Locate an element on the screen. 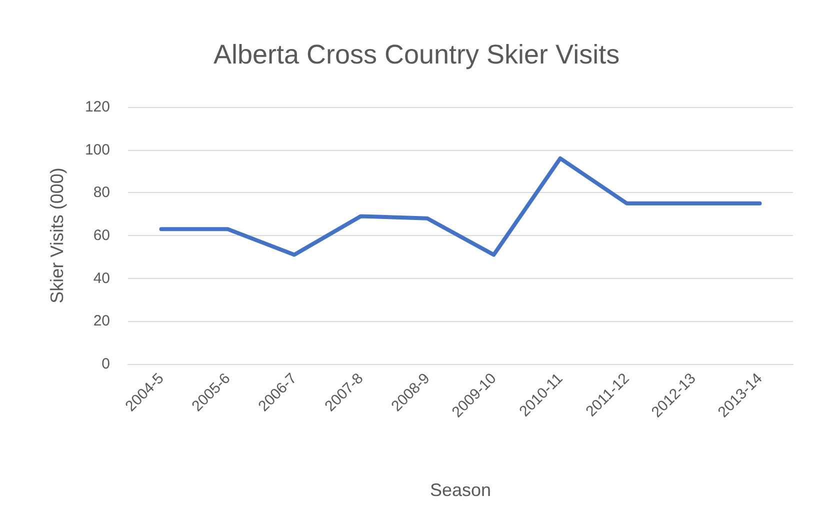 Image resolution: width=833 pixels, height=529 pixels. chart-title: Alberta Cross Country Skier Visits is located at coordinates (416, 55).